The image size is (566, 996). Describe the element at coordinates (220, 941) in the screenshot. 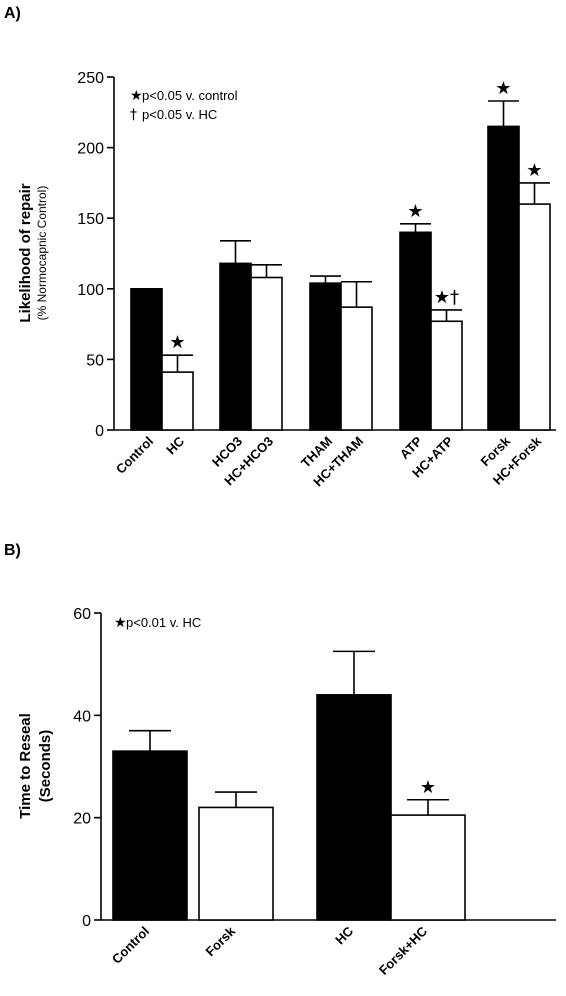

I see `x-tick-label: Forsk` at that location.